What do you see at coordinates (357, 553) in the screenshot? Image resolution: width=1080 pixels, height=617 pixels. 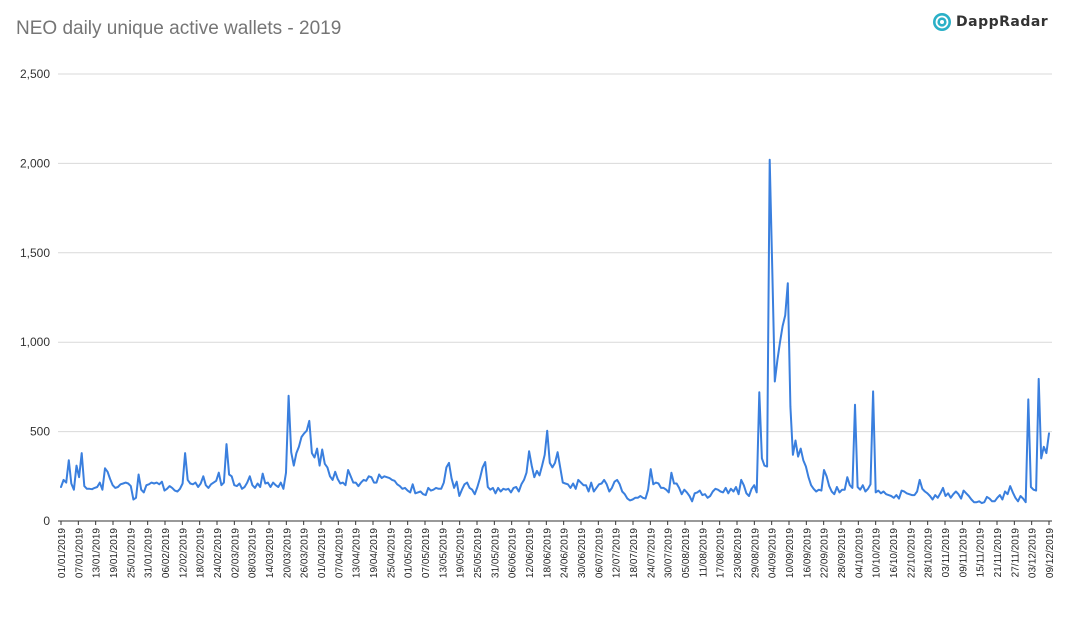 I see `x-tick-label: 13/04/2019` at bounding box center [357, 553].